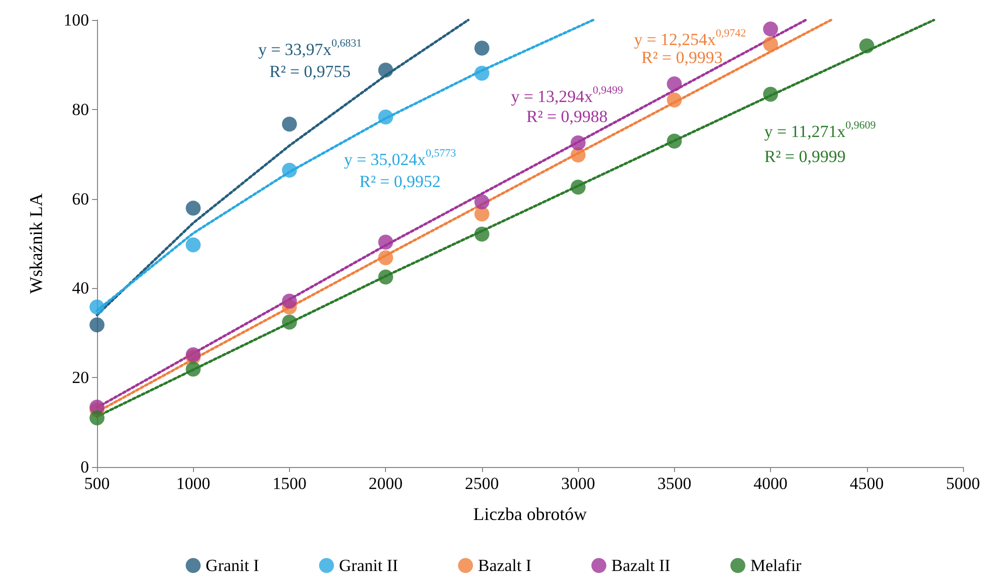 Image resolution: width=987 pixels, height=579 pixels. What do you see at coordinates (963, 483) in the screenshot?
I see `x-tick-label: 5000` at bounding box center [963, 483].